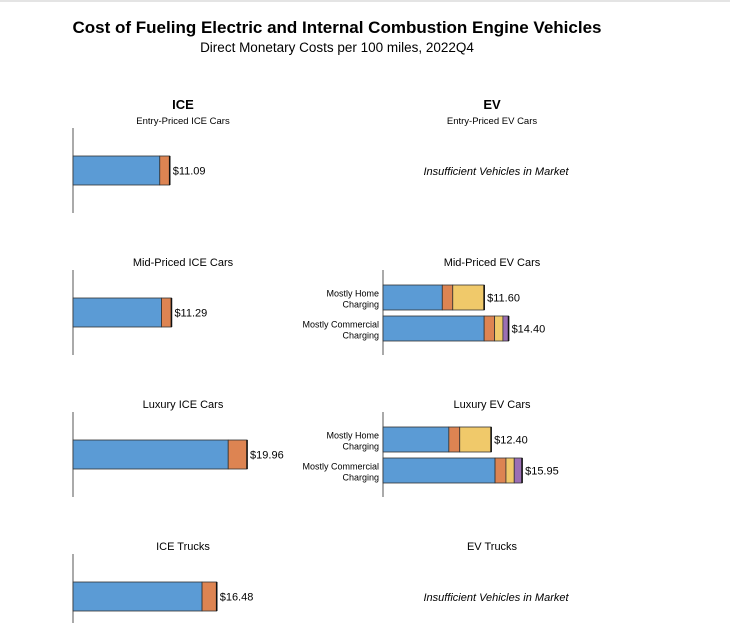 Image resolution: width=730 pixels, height=623 pixels. I want to click on panel-title: Luxury ICE Cars, so click(183, 405).